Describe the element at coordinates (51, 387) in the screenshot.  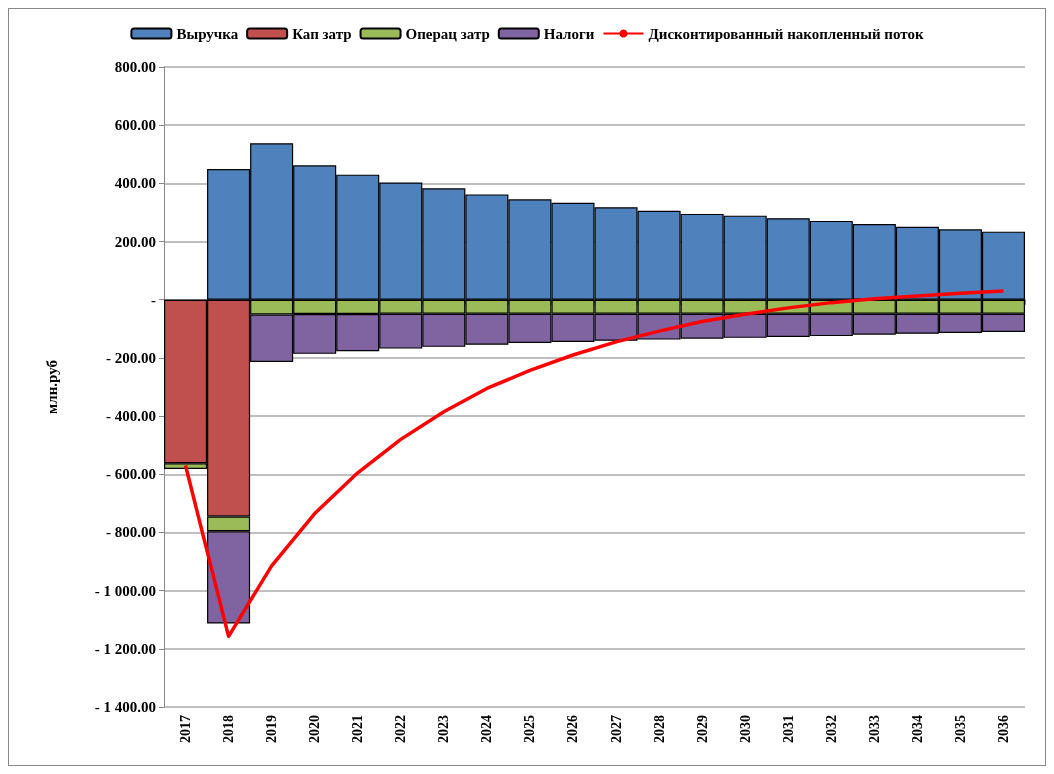
I see `y-axis-title: млн.руб` at that location.